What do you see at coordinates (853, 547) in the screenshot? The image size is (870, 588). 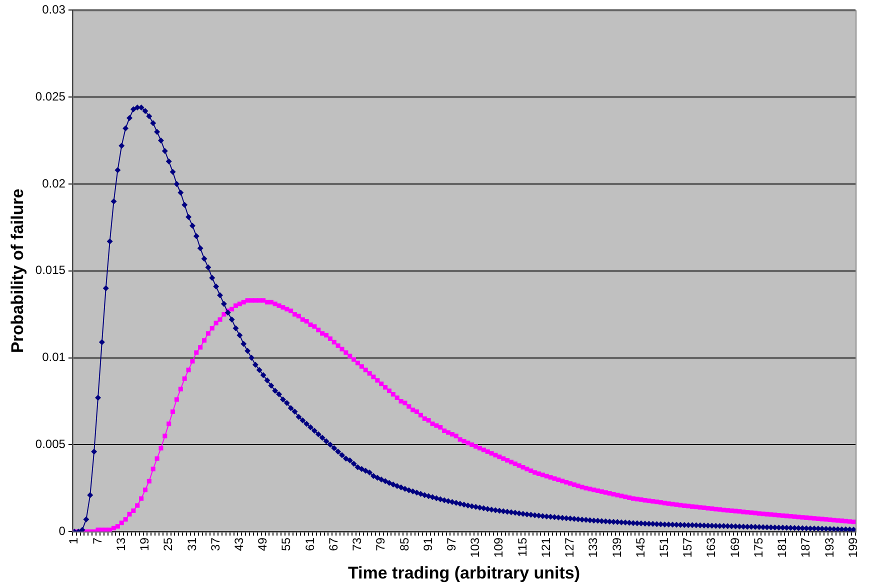 I see `x-tick-label: 199` at bounding box center [853, 547].